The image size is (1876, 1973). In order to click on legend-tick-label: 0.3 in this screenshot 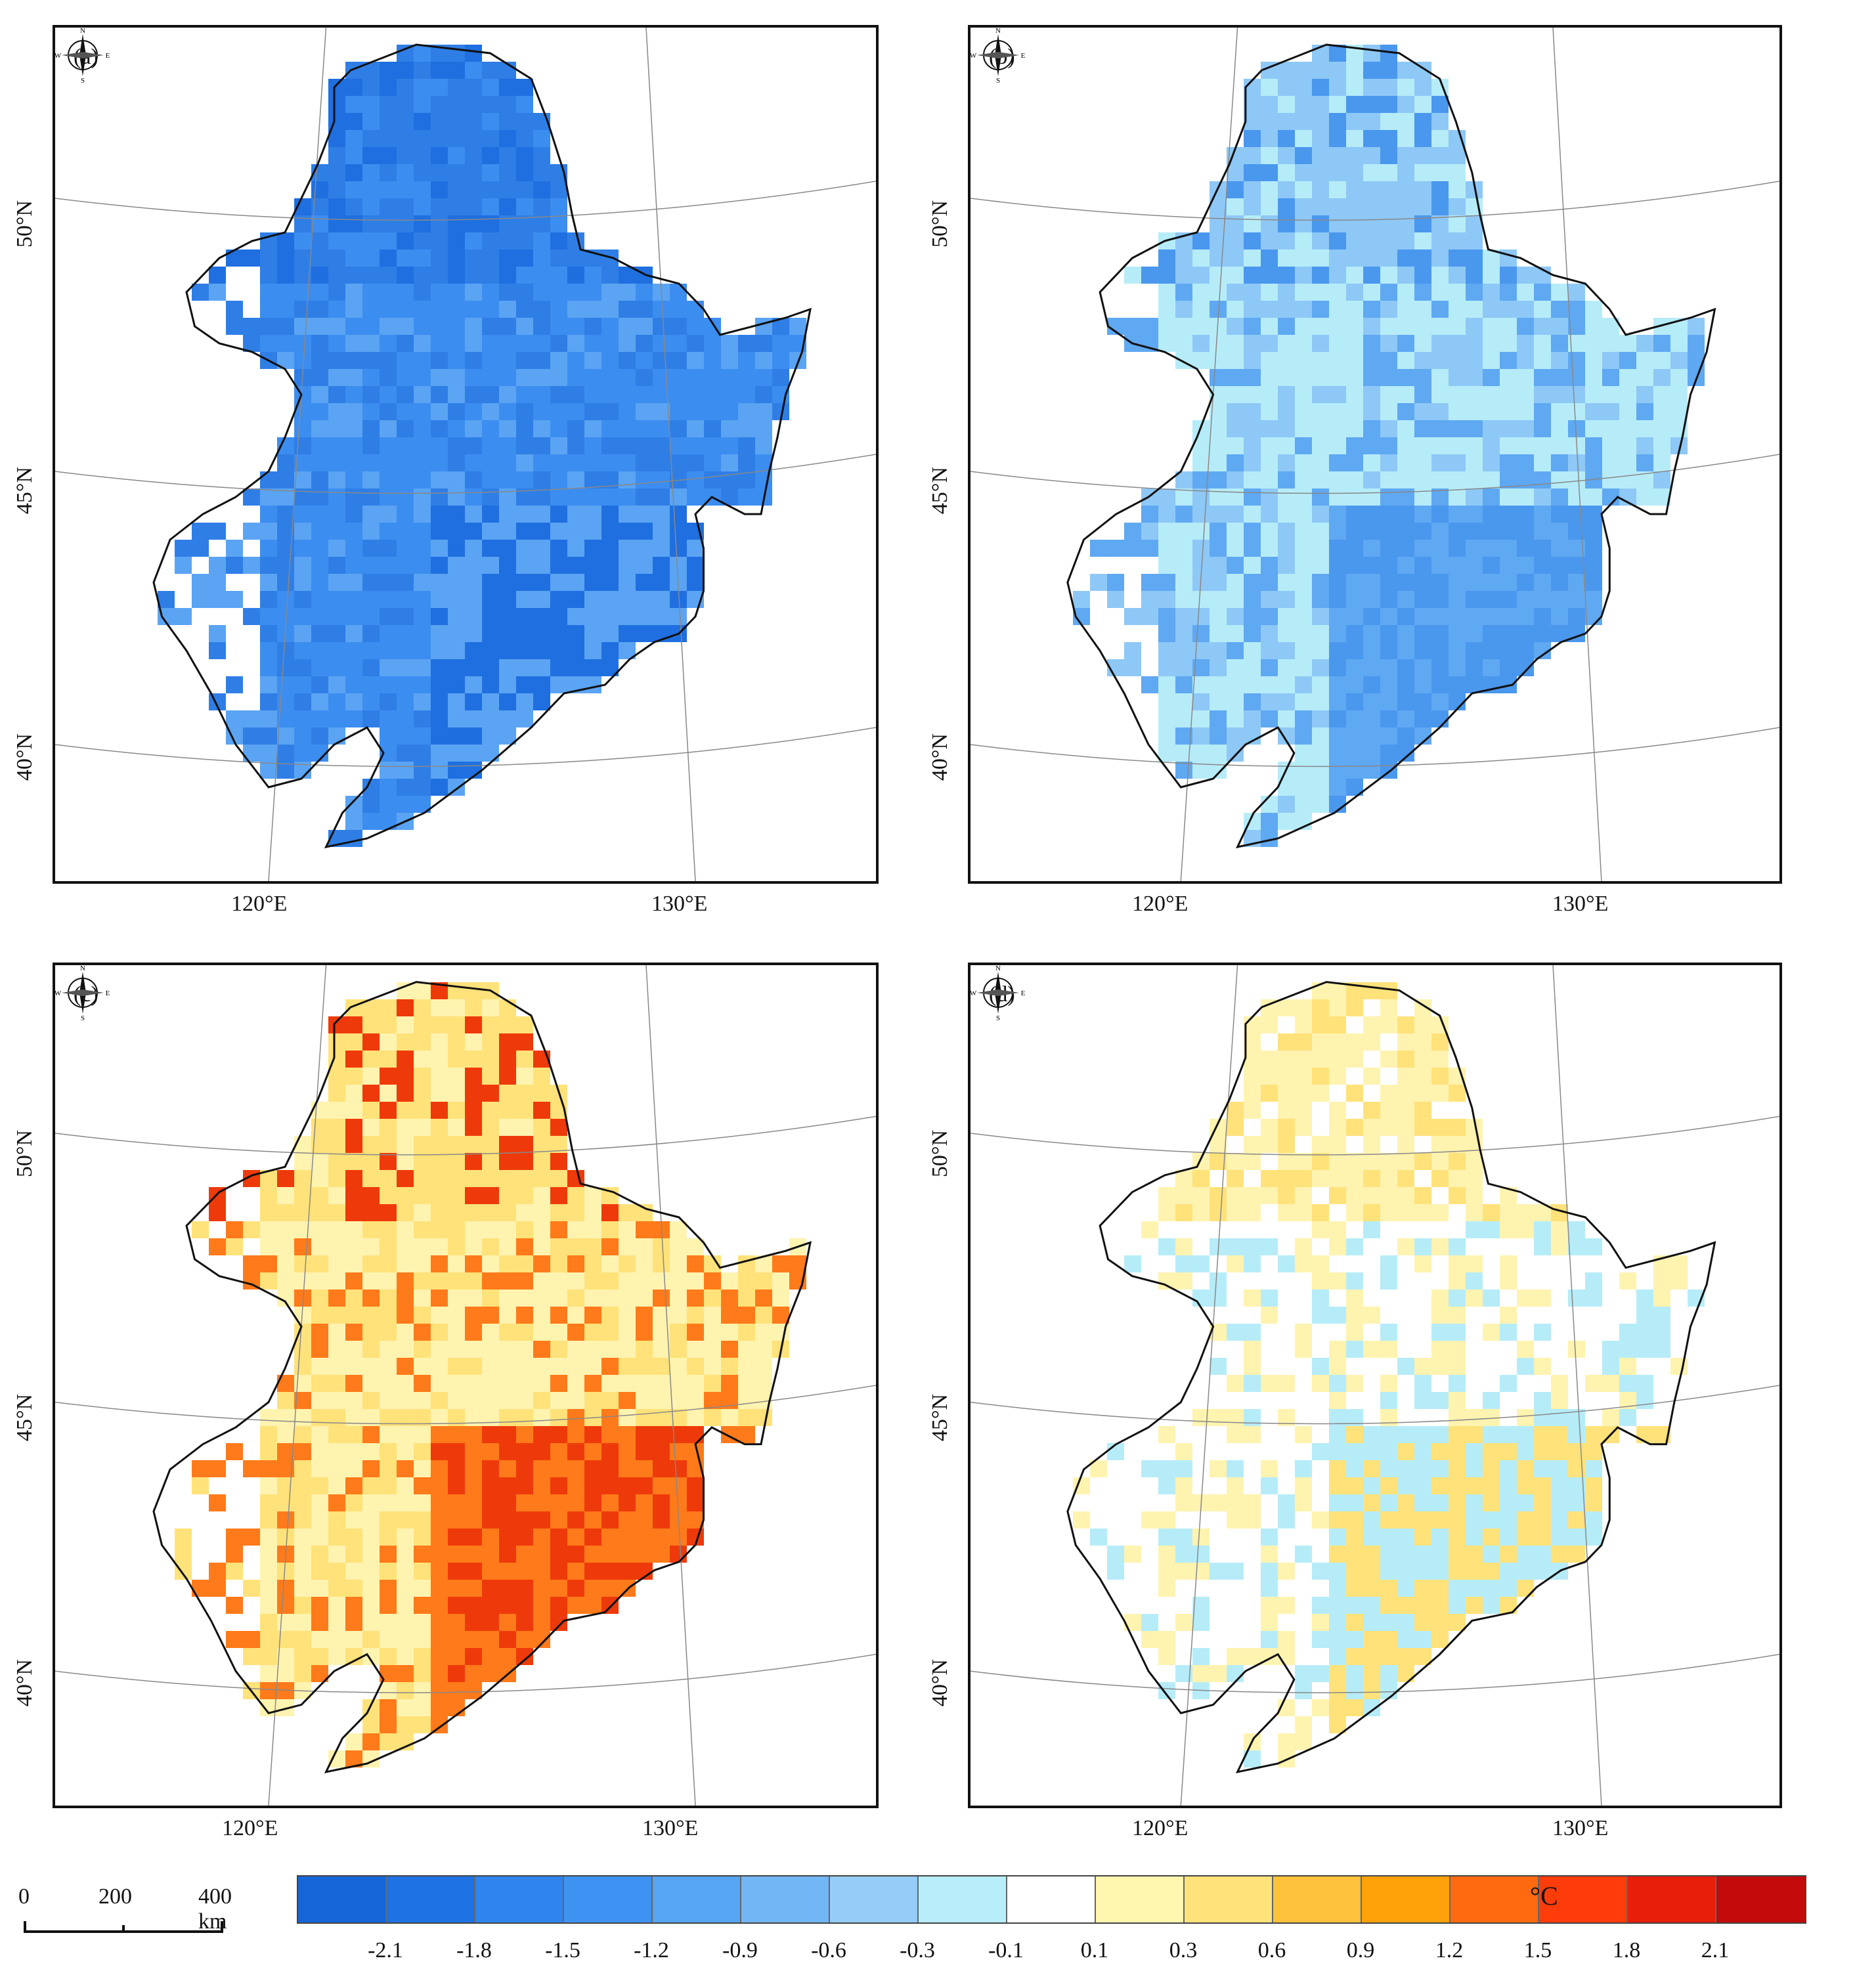, I will do `click(1183, 1950)`.